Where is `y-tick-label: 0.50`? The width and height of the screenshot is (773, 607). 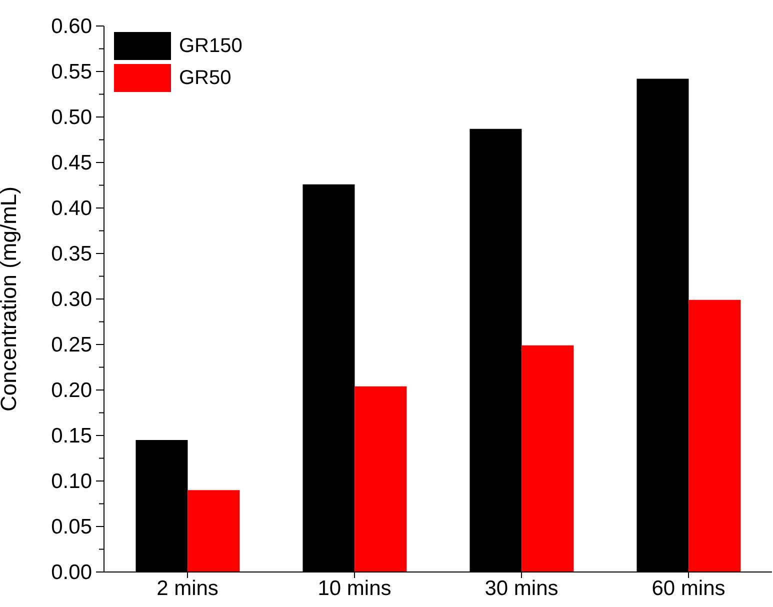
y-tick-label: 0.50 is located at coordinates (71, 117).